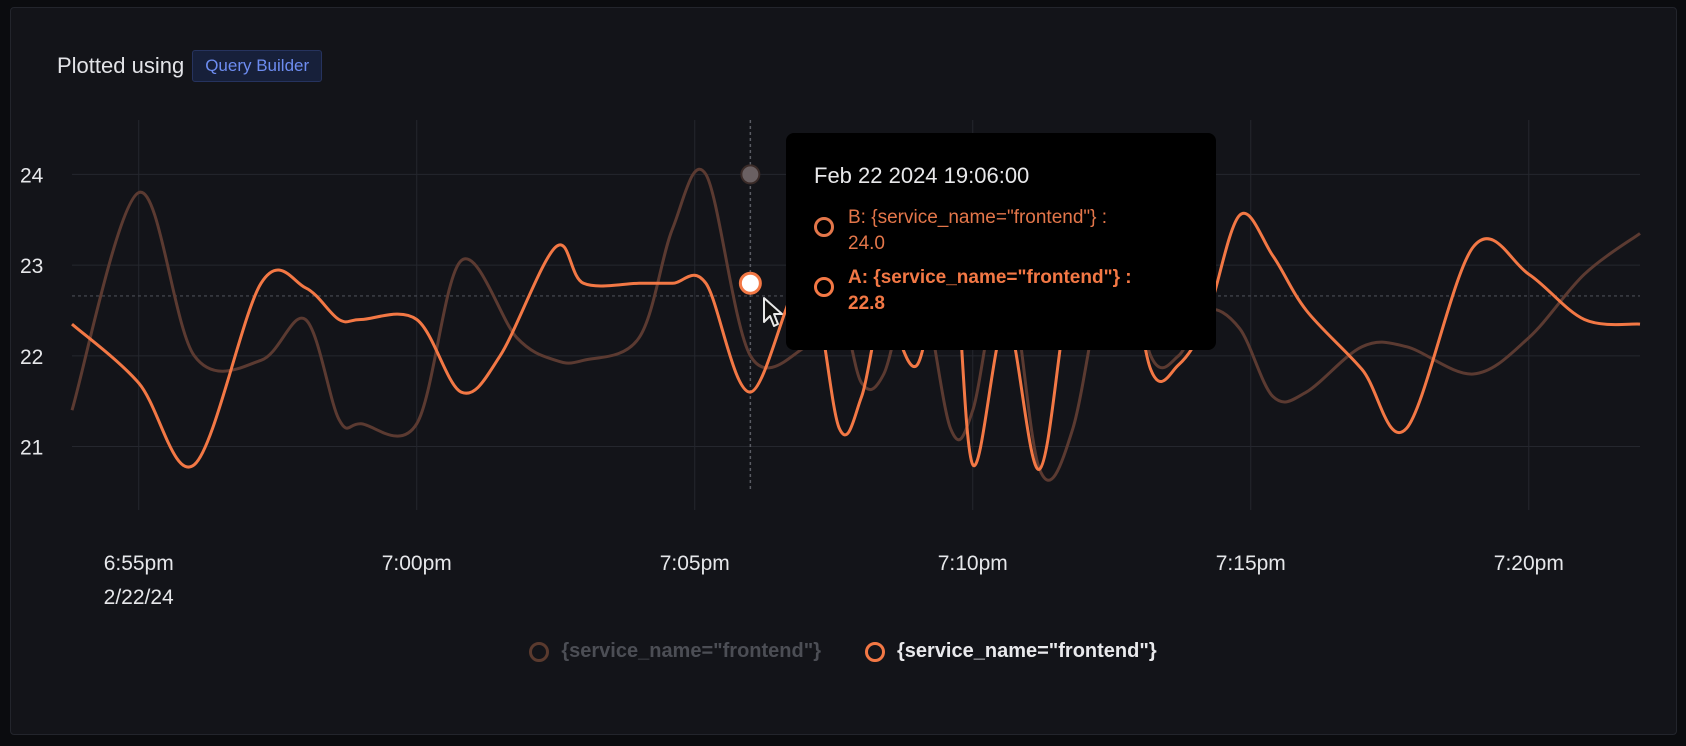  Describe the element at coordinates (190, 66) in the screenshot. I see `panel-header: Plotted using Query Builder` at that location.